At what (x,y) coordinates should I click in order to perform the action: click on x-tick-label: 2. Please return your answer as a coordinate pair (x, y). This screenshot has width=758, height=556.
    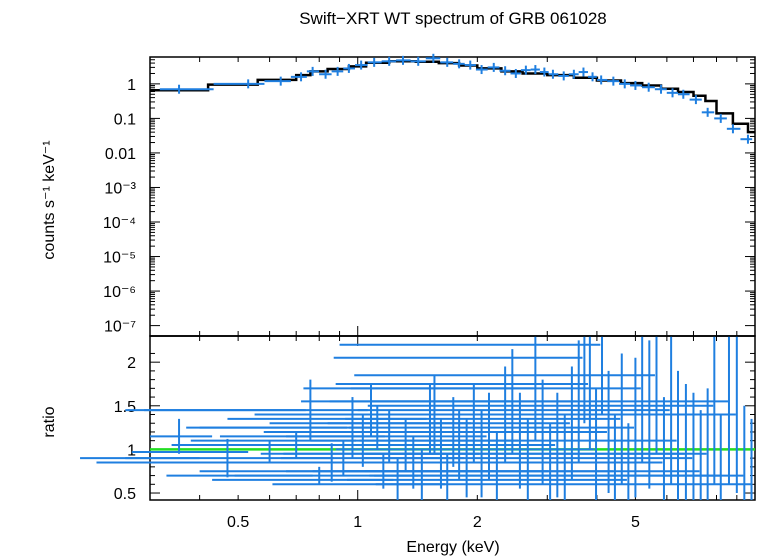
    Looking at the image, I should click on (477, 522).